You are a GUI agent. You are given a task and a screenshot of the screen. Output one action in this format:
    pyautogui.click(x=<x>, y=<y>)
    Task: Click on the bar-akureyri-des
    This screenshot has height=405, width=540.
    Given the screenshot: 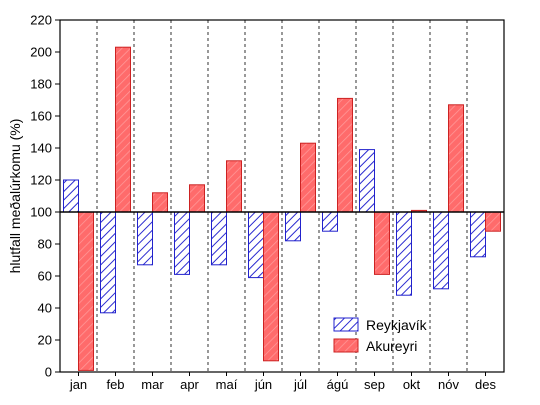 What is the action you would take?
    pyautogui.click(x=493, y=221)
    